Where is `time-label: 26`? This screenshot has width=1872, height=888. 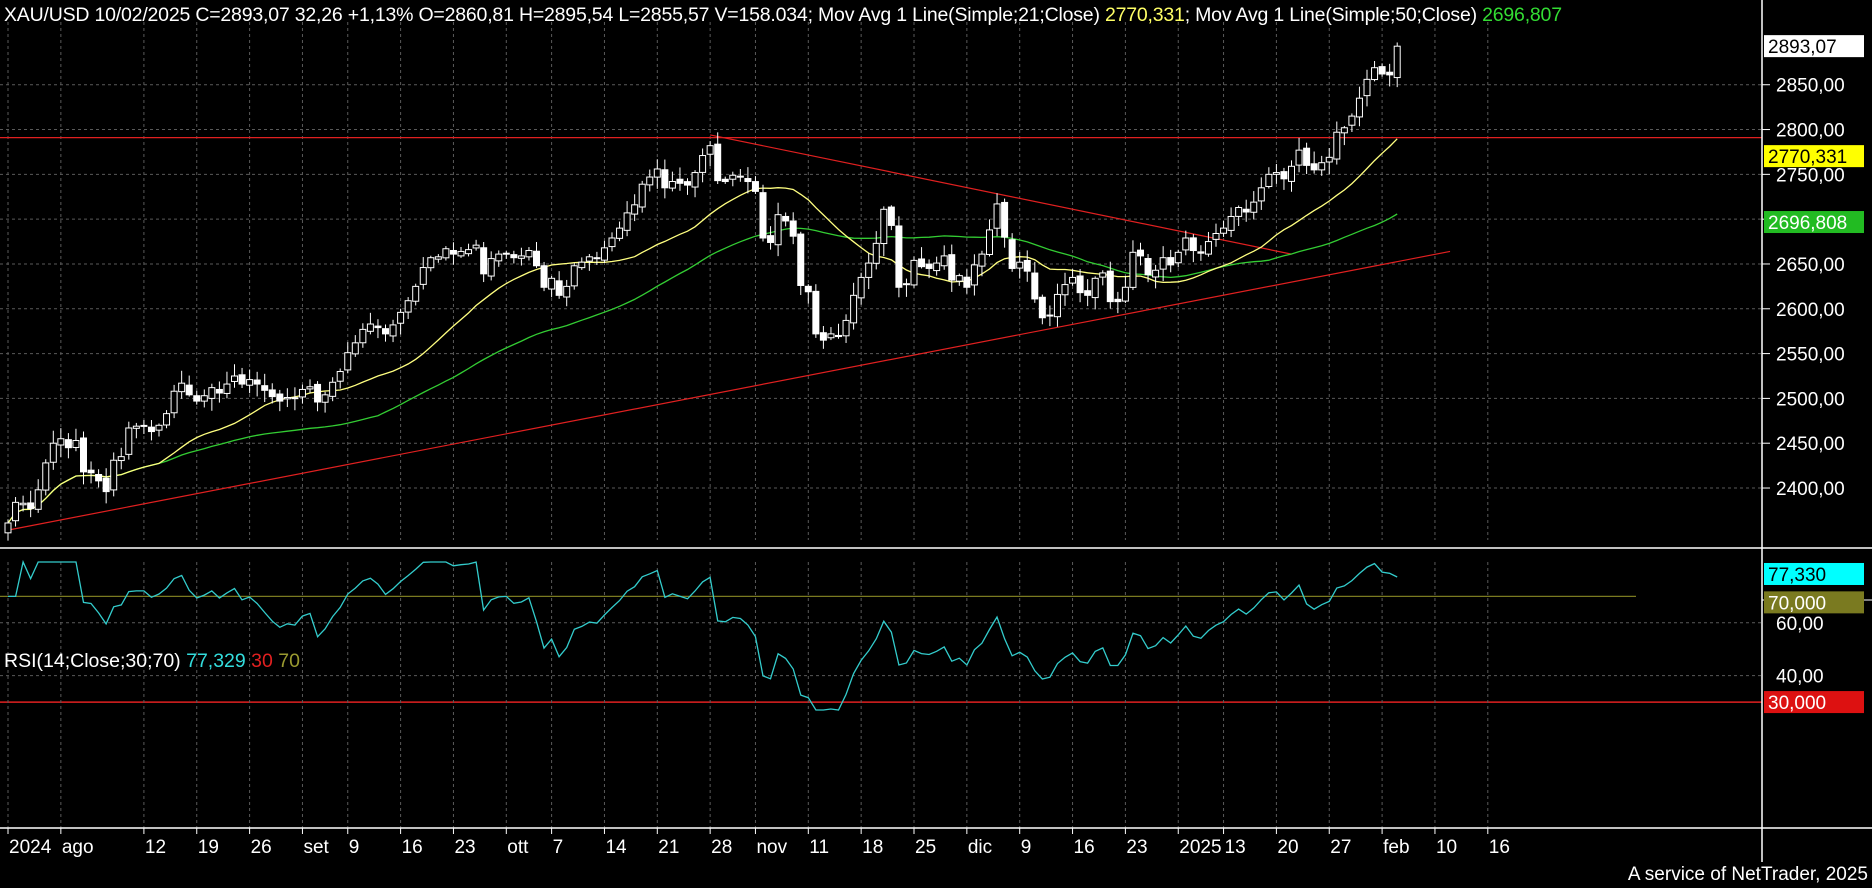 time-label: 26 is located at coordinates (261, 847).